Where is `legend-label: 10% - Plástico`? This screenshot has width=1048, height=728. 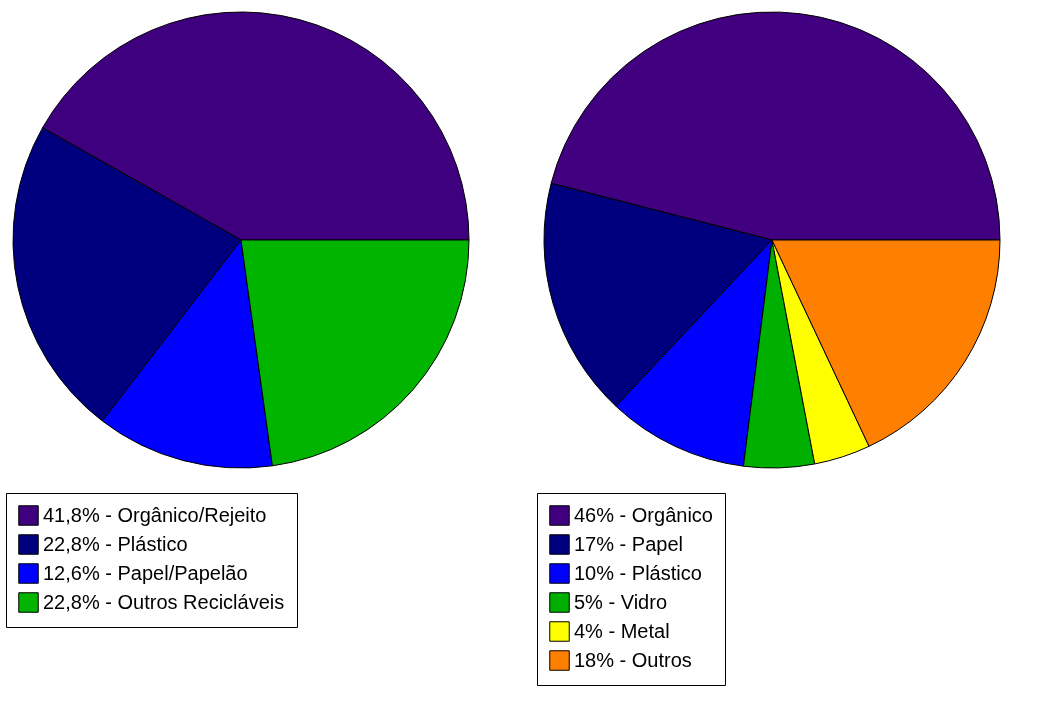
legend-label: 10% - Plástico is located at coordinates (638, 572).